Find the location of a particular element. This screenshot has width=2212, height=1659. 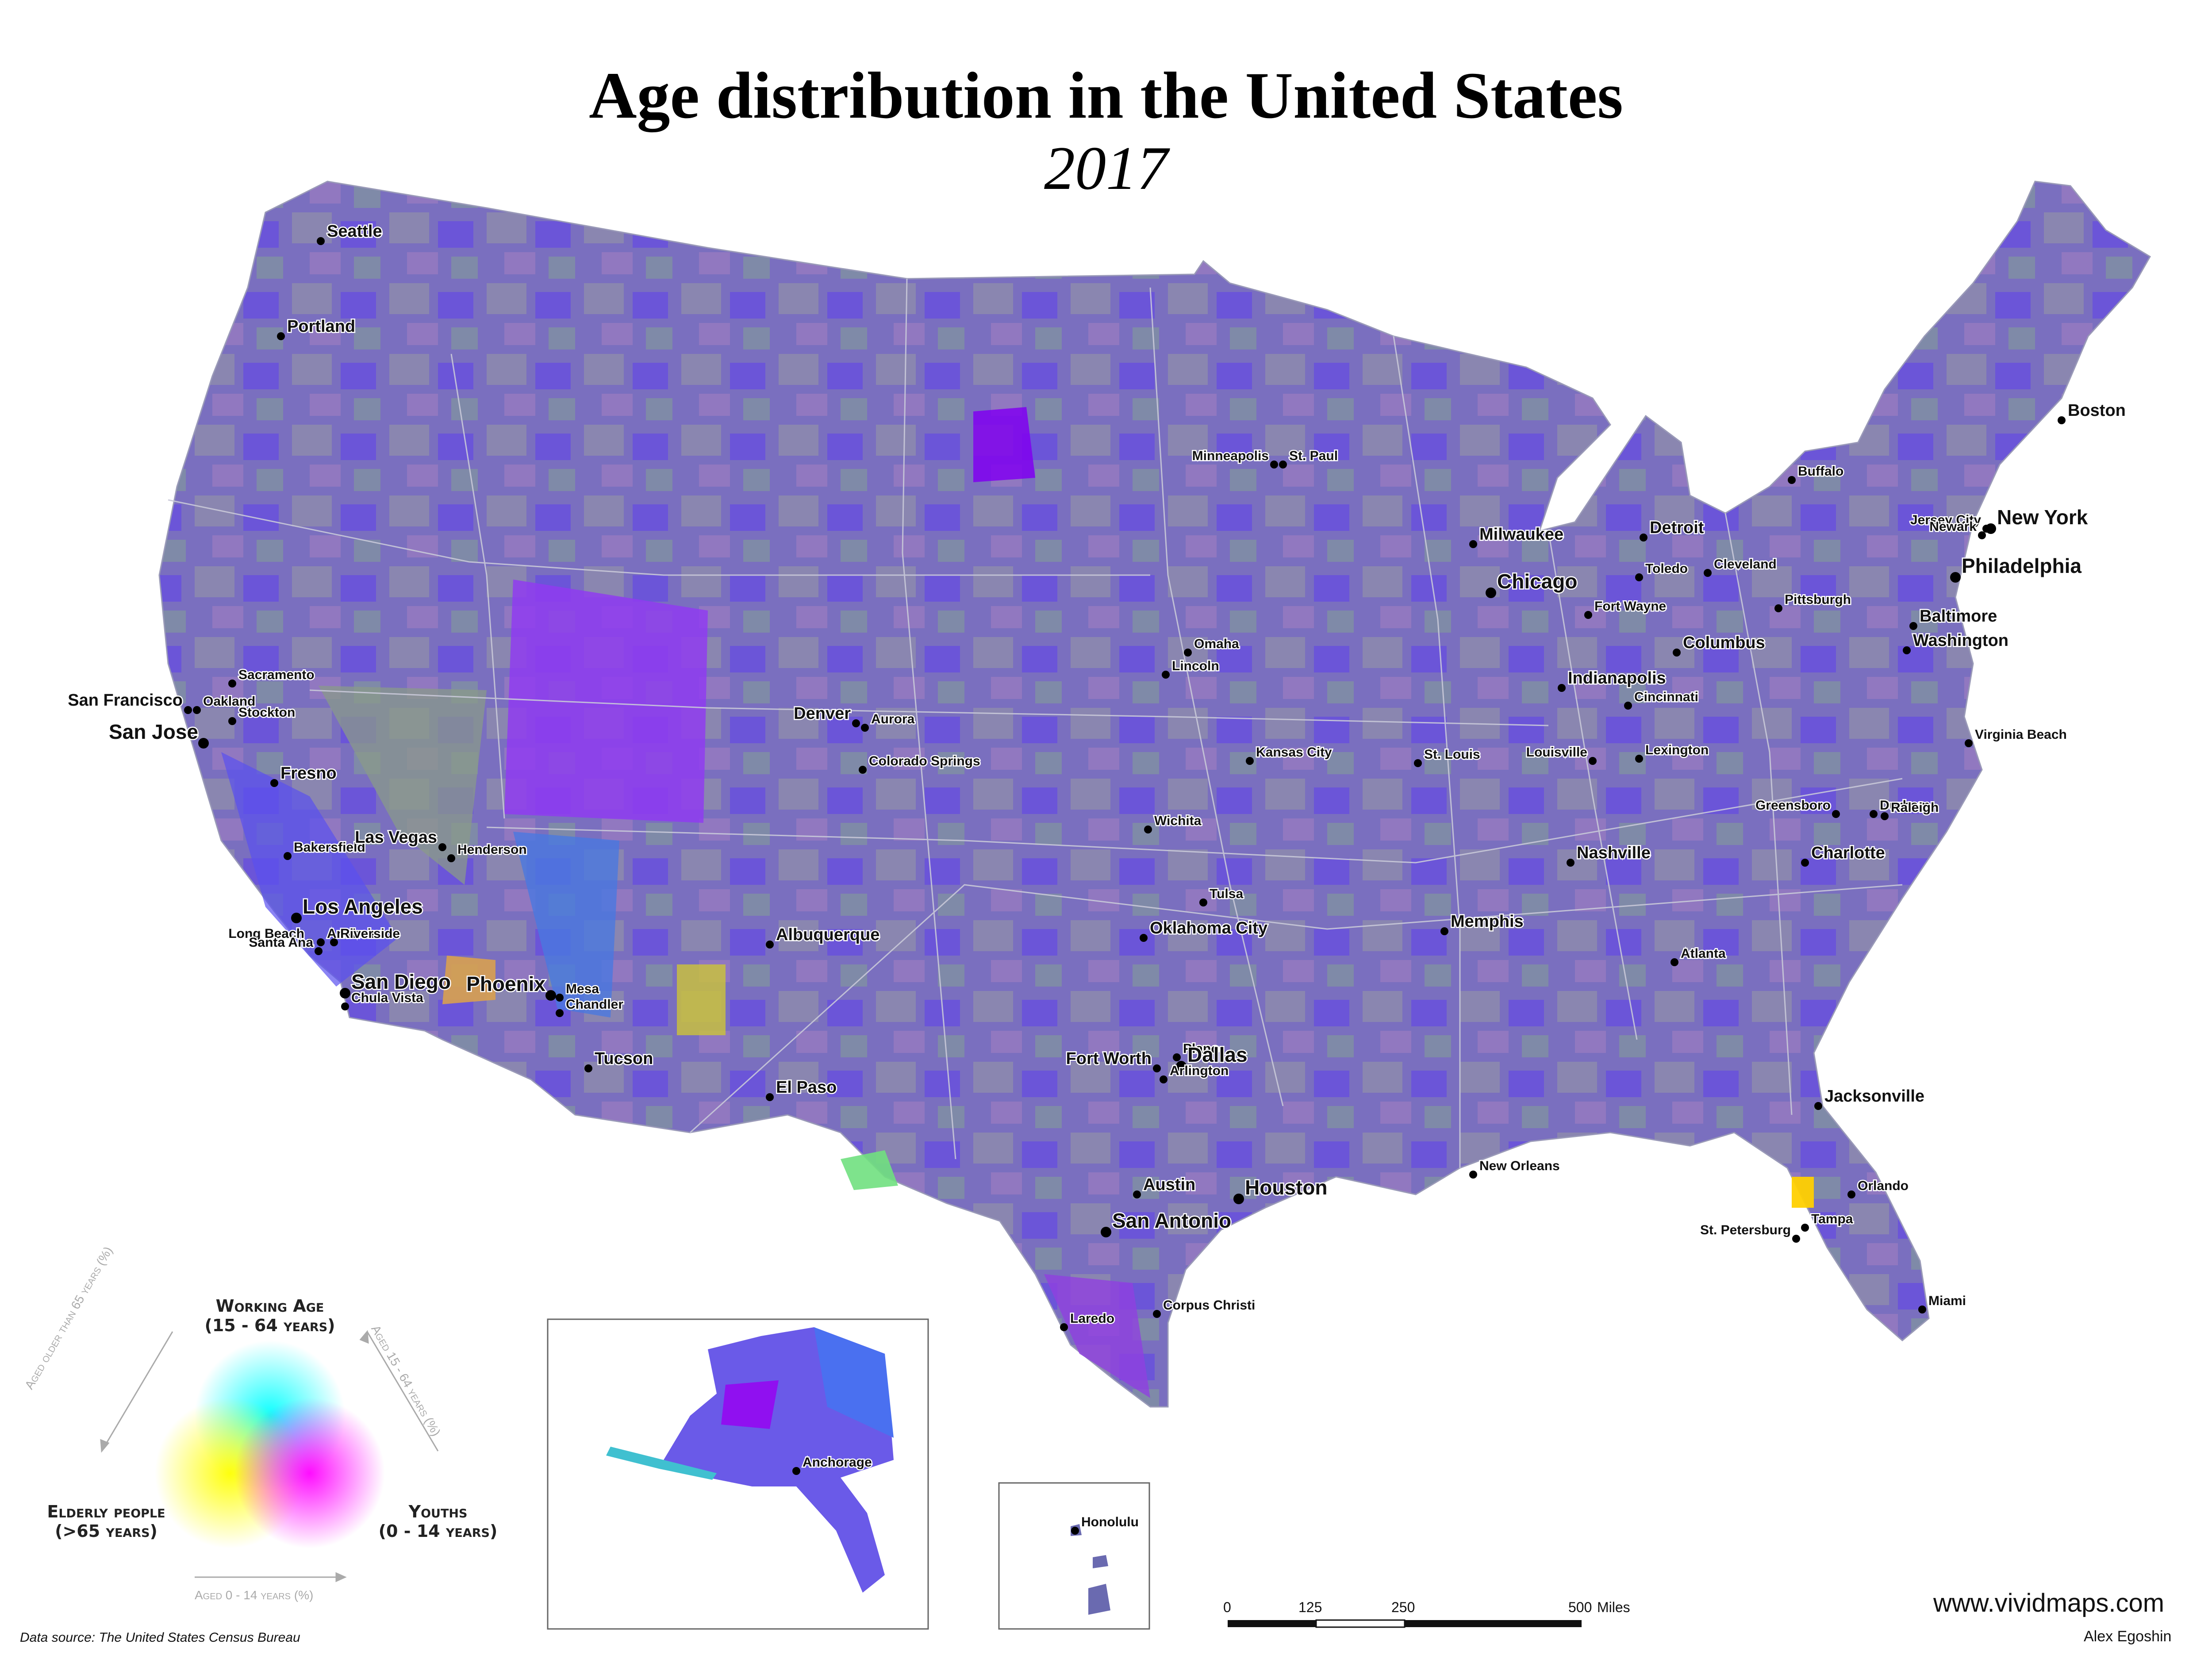

city-miami: Miami is located at coordinates (1943, 1303).